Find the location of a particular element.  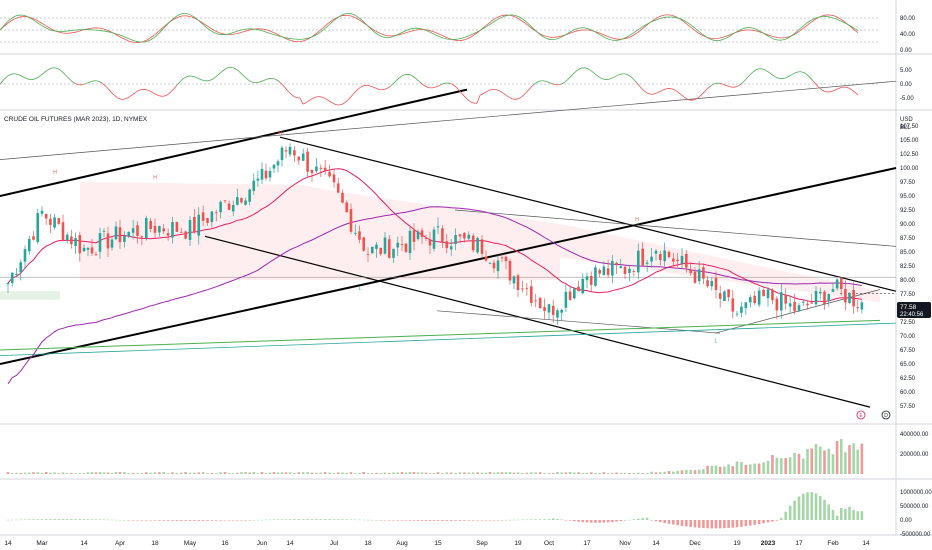

price-tick-label: 87.50 is located at coordinates (908, 239).